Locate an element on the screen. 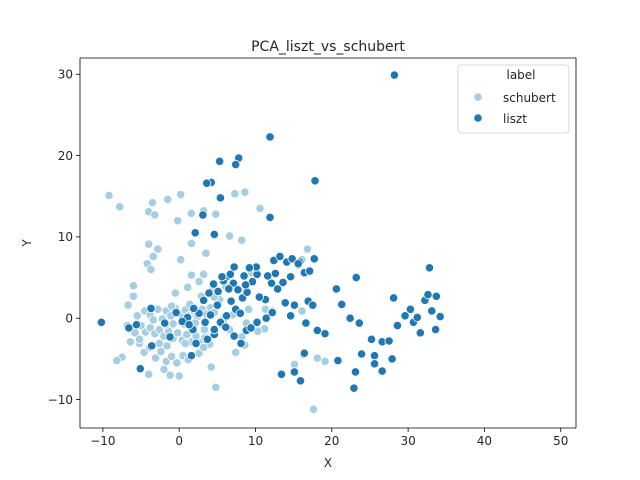 This screenshot has height=480, width=640. x-tick-label: 10 is located at coordinates (255, 441).